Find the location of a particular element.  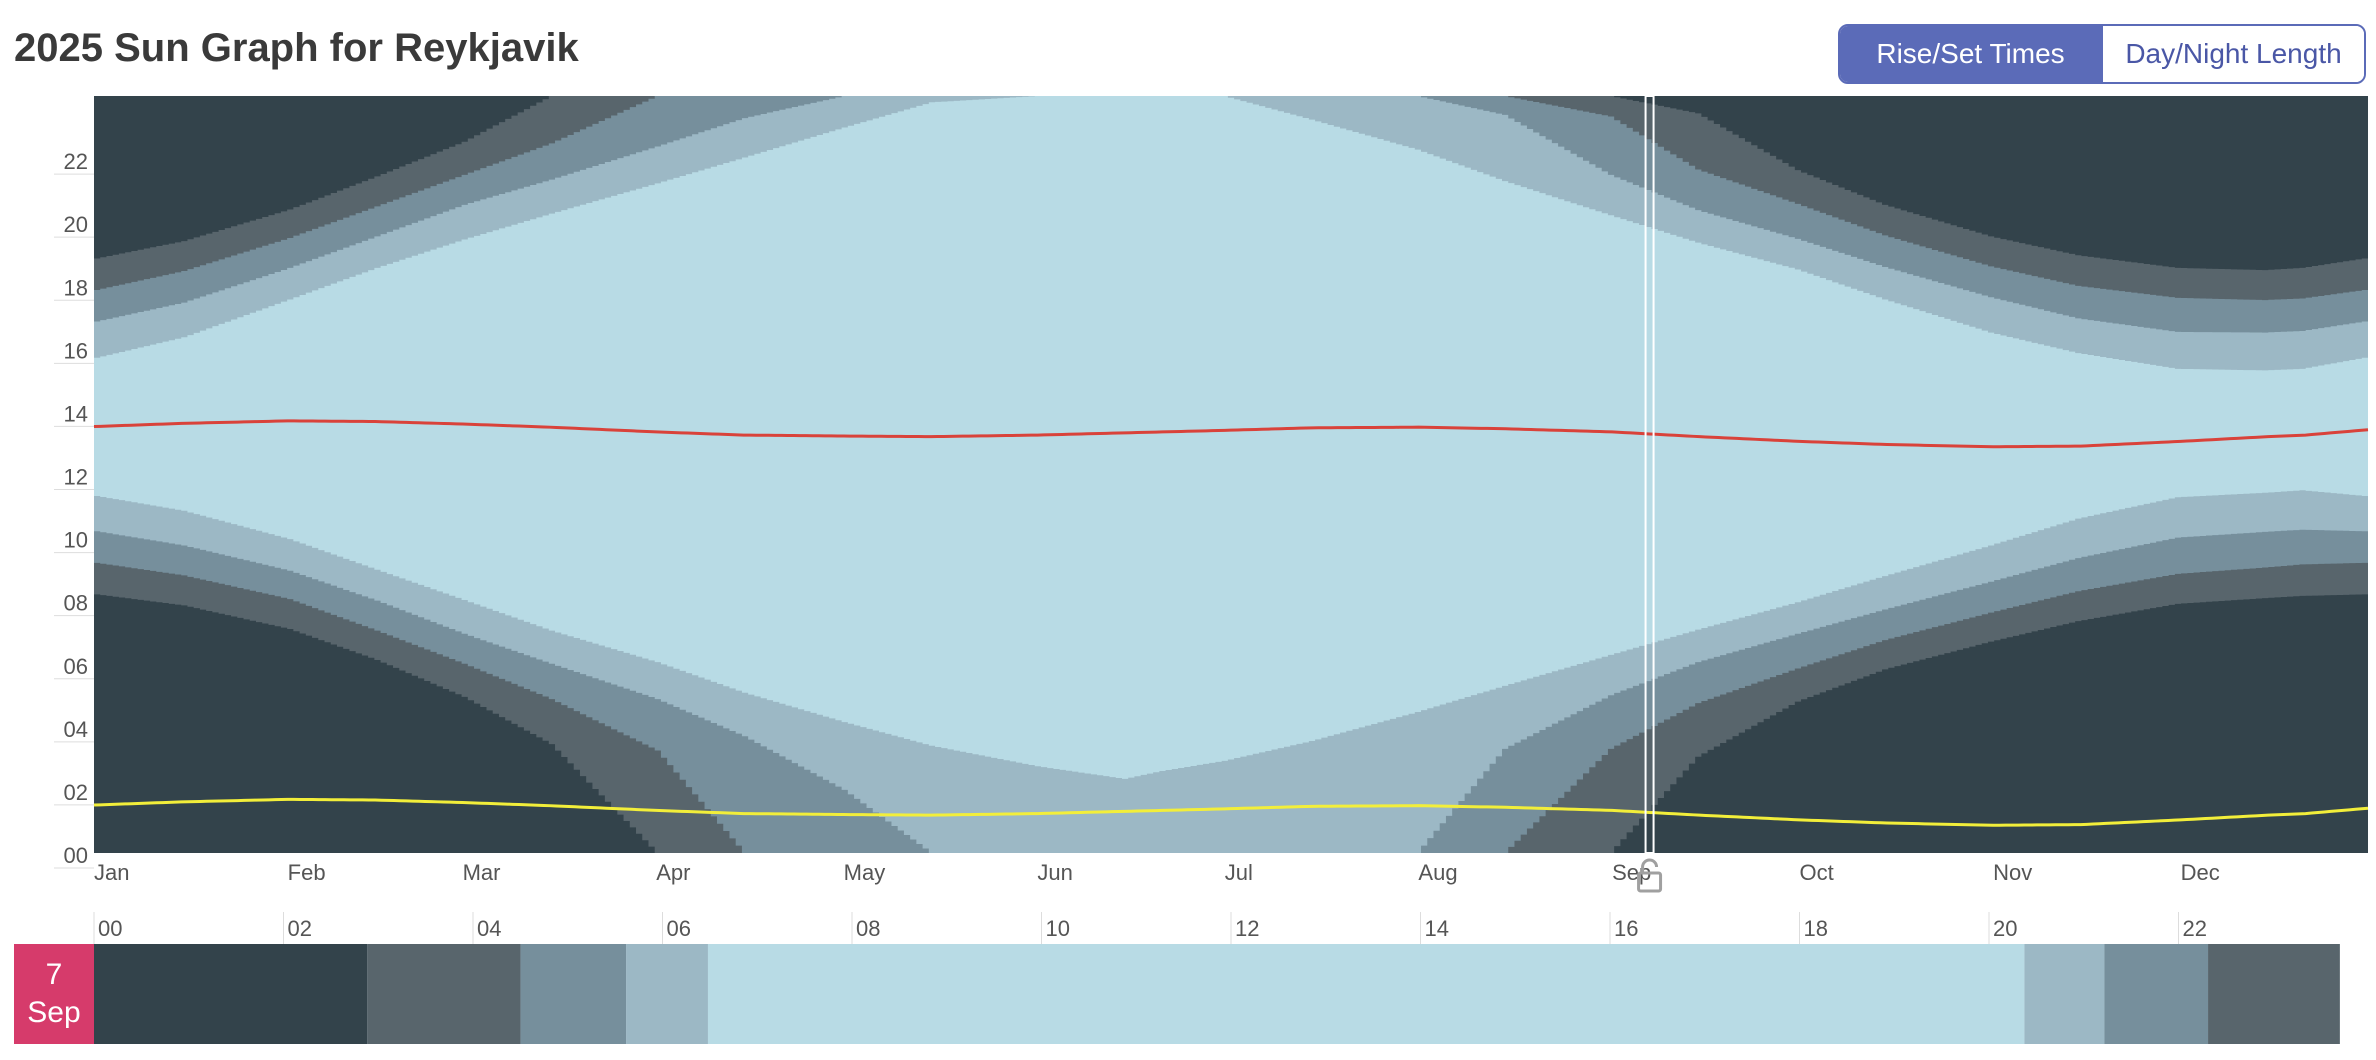

timeline-hour-label: 00 is located at coordinates (110, 928).